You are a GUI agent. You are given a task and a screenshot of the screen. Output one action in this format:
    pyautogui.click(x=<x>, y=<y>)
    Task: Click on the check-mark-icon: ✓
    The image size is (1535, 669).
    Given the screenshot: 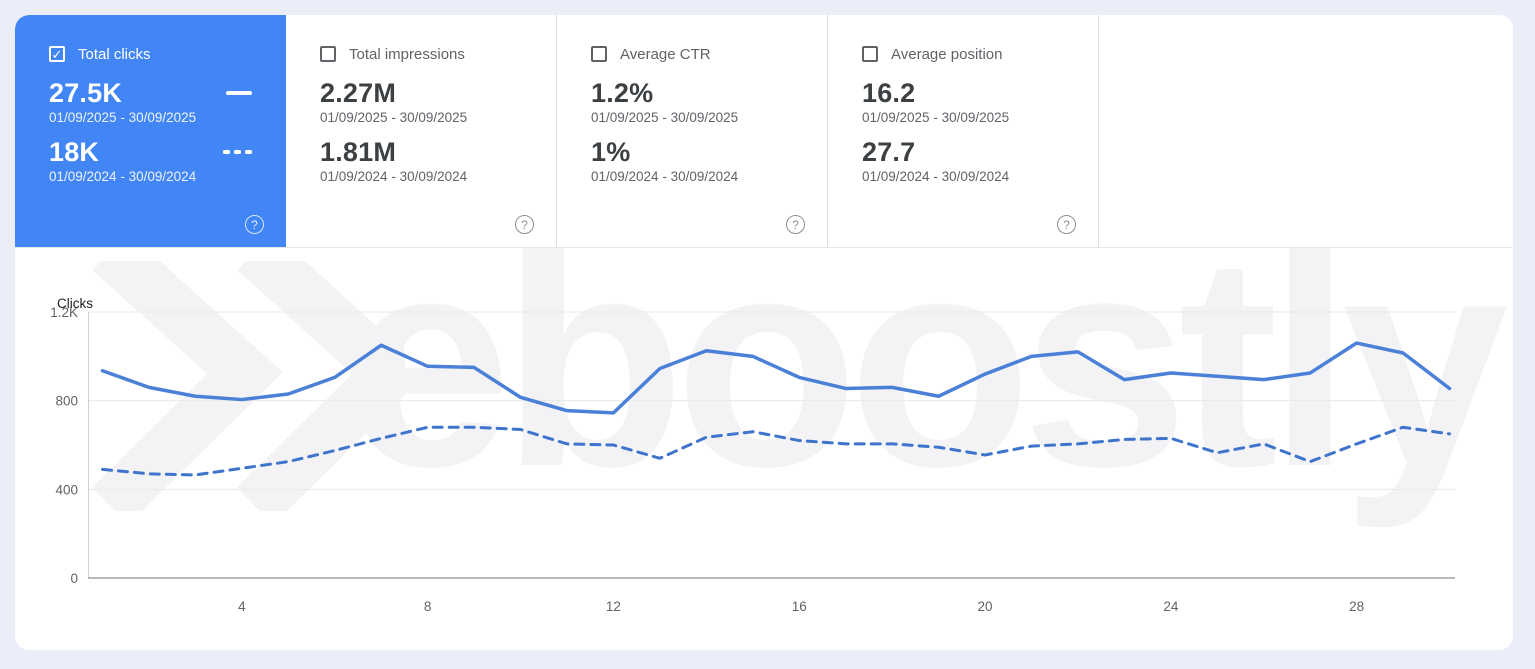 What is the action you would take?
    pyautogui.click(x=57, y=54)
    